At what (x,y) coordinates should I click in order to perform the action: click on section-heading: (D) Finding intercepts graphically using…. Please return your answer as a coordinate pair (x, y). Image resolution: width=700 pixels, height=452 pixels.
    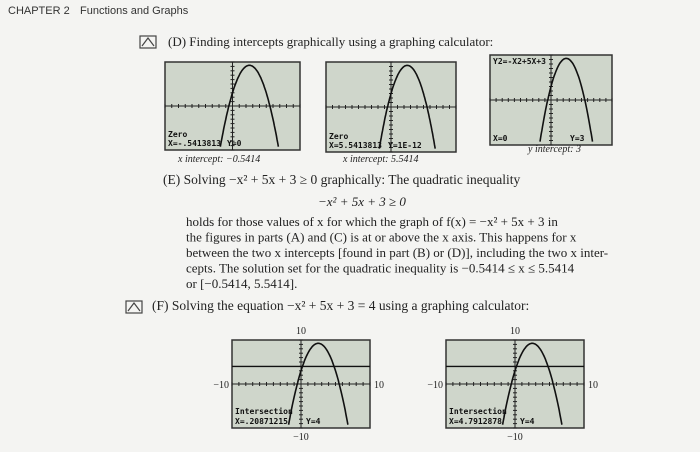
    Looking at the image, I should click on (330, 41).